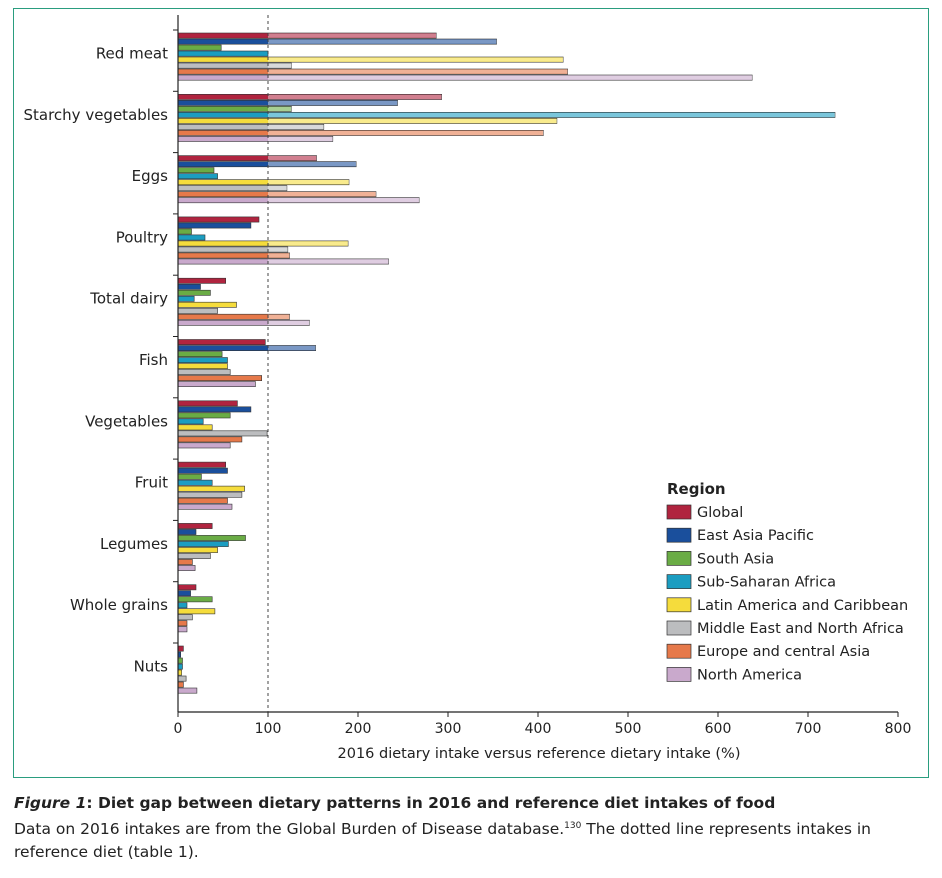  What do you see at coordinates (898, 729) in the screenshot?
I see `x-tick-label: 800` at bounding box center [898, 729].